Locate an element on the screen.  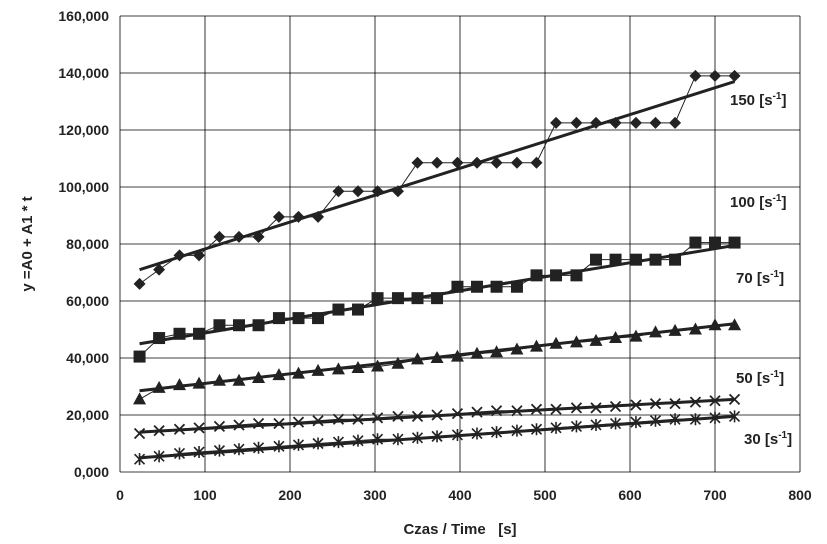
y-tick-label: 60,000 is located at coordinates (87, 301).